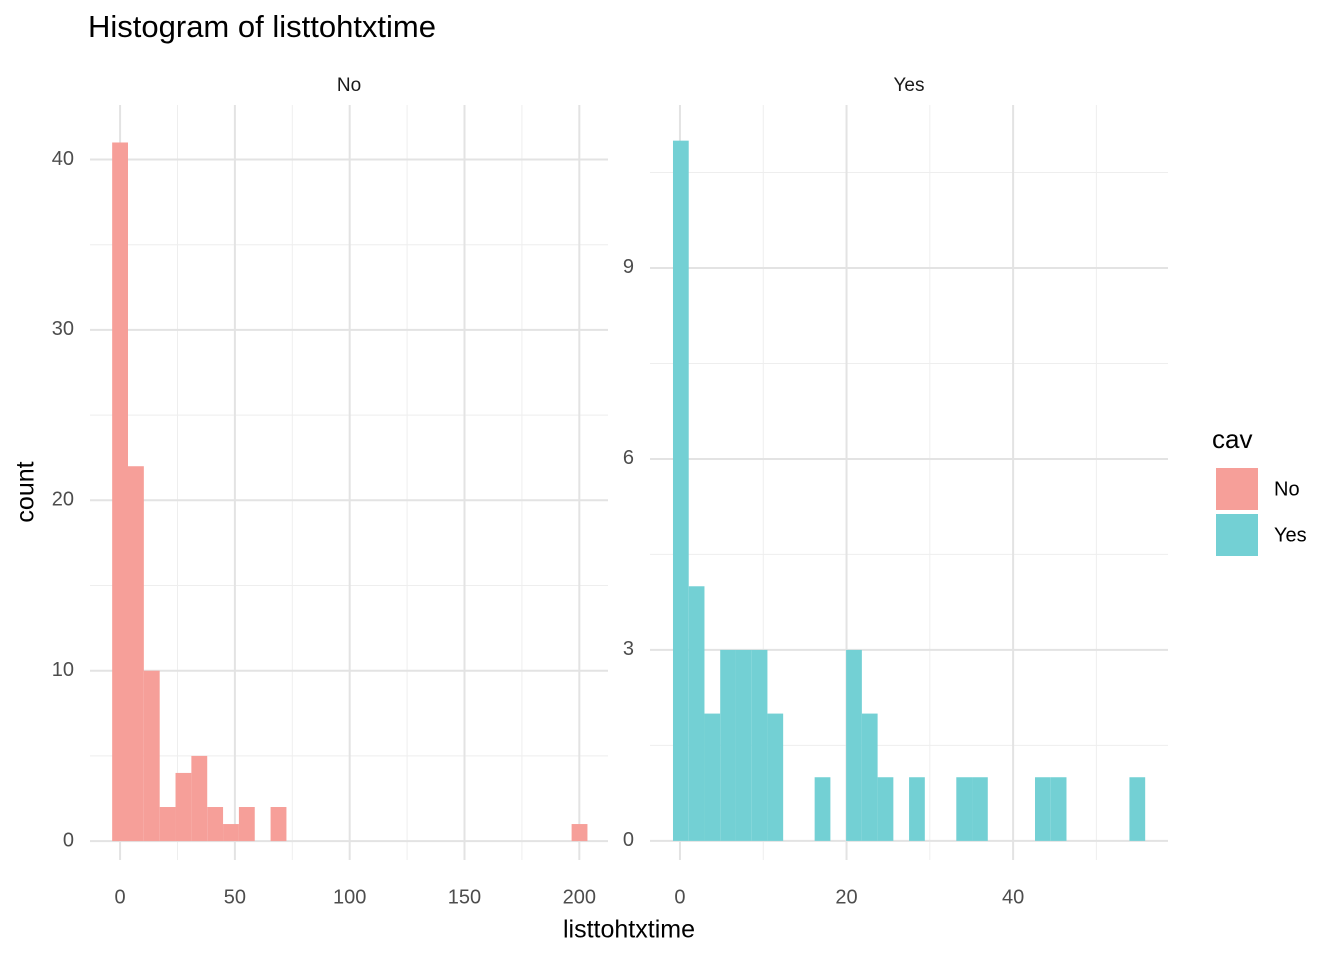 The image size is (1344, 960). I want to click on x-tick-label: 50, so click(235, 897).